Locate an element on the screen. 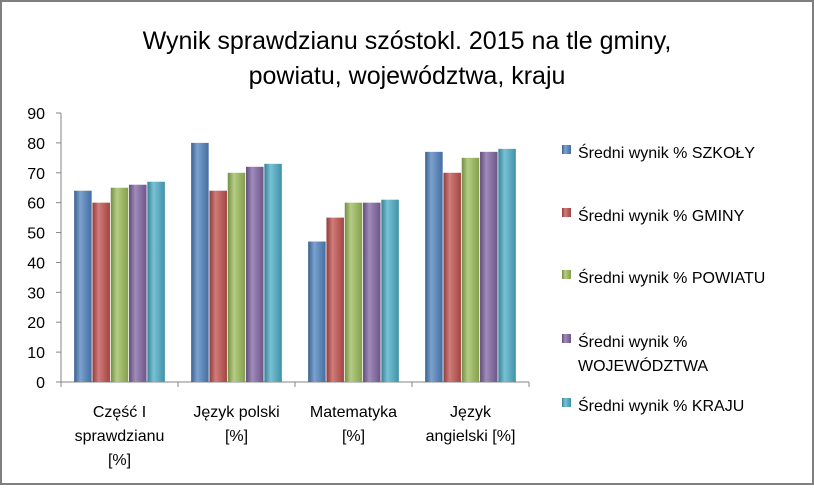 The width and height of the screenshot is (814, 488). x-tick-label: Język polski is located at coordinates (236, 412).